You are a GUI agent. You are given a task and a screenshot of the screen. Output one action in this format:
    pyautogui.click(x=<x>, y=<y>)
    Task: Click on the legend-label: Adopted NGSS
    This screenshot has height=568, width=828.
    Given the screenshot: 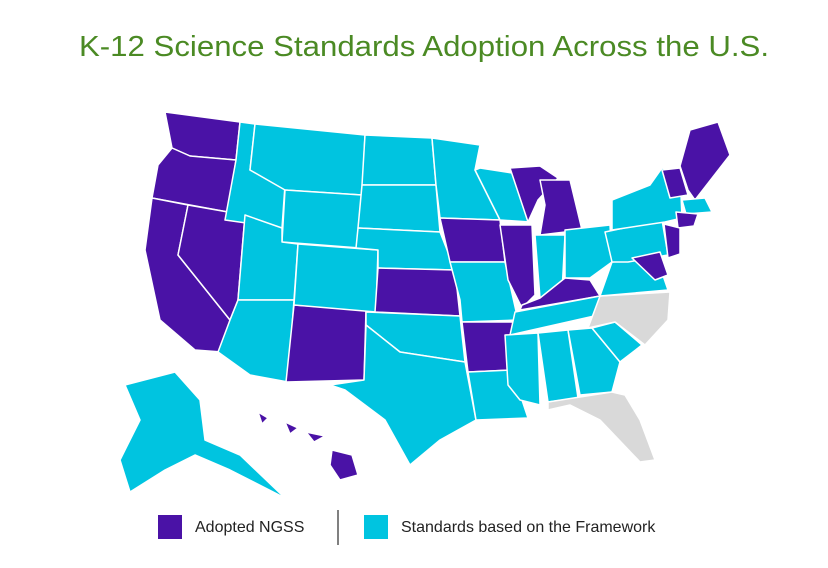 What is the action you would take?
    pyautogui.click(x=249, y=527)
    